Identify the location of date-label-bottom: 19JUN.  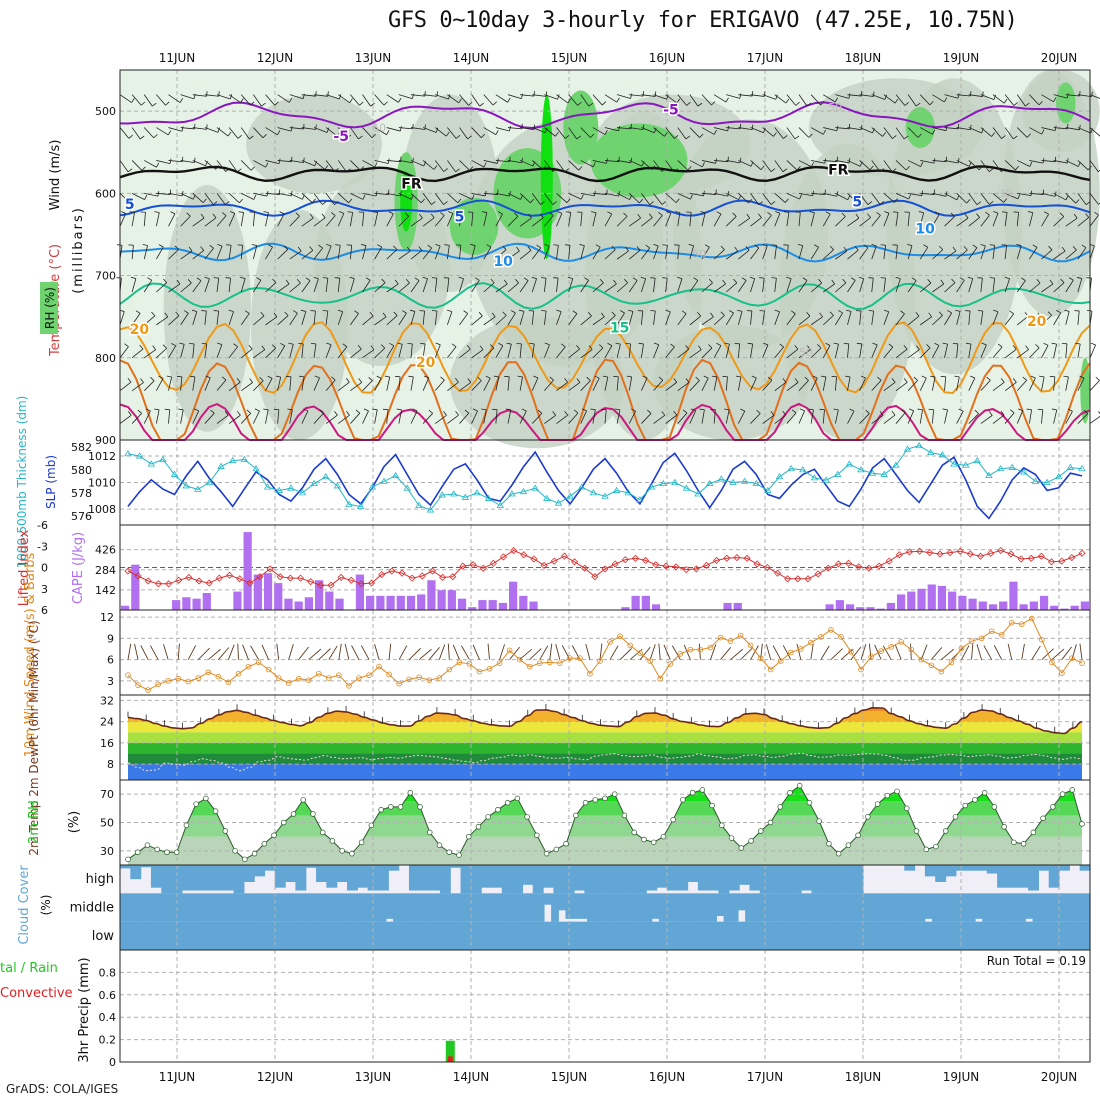
(961, 1077).